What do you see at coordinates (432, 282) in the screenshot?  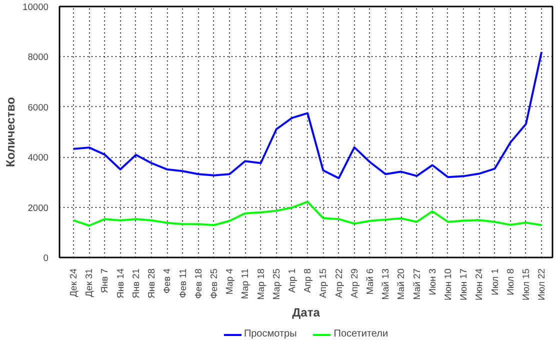 I see `x-tick-label: Июн 3` at bounding box center [432, 282].